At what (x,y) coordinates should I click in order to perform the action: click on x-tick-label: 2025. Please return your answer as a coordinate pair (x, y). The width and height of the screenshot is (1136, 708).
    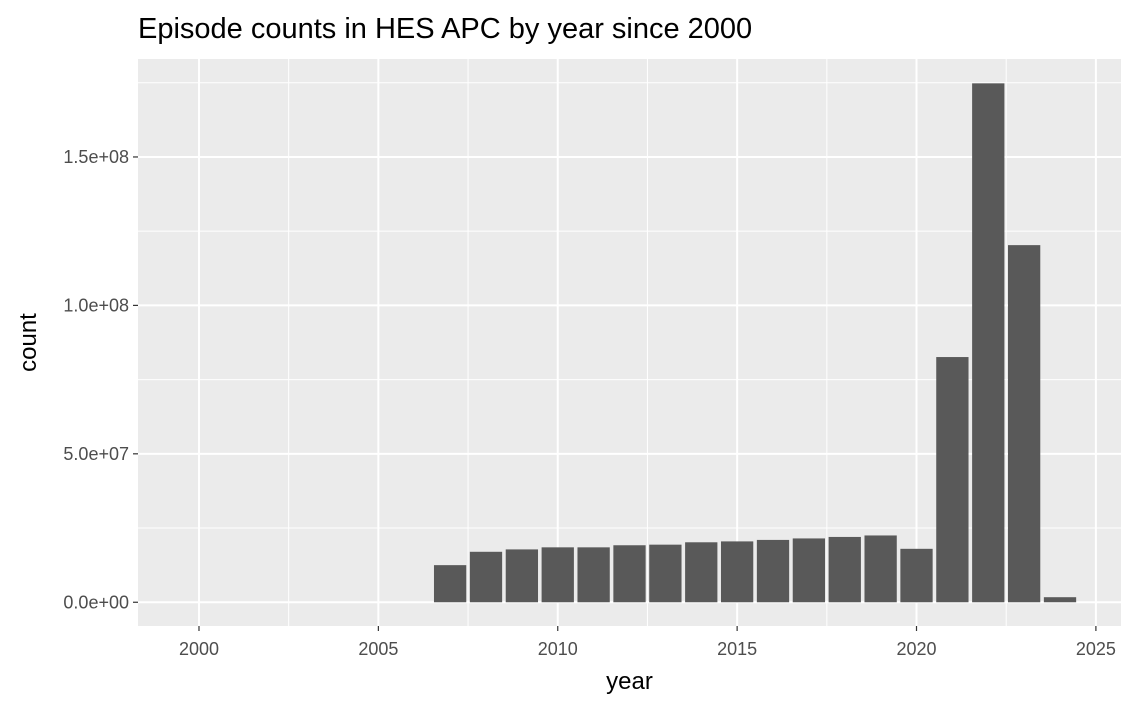
    Looking at the image, I should click on (1096, 649).